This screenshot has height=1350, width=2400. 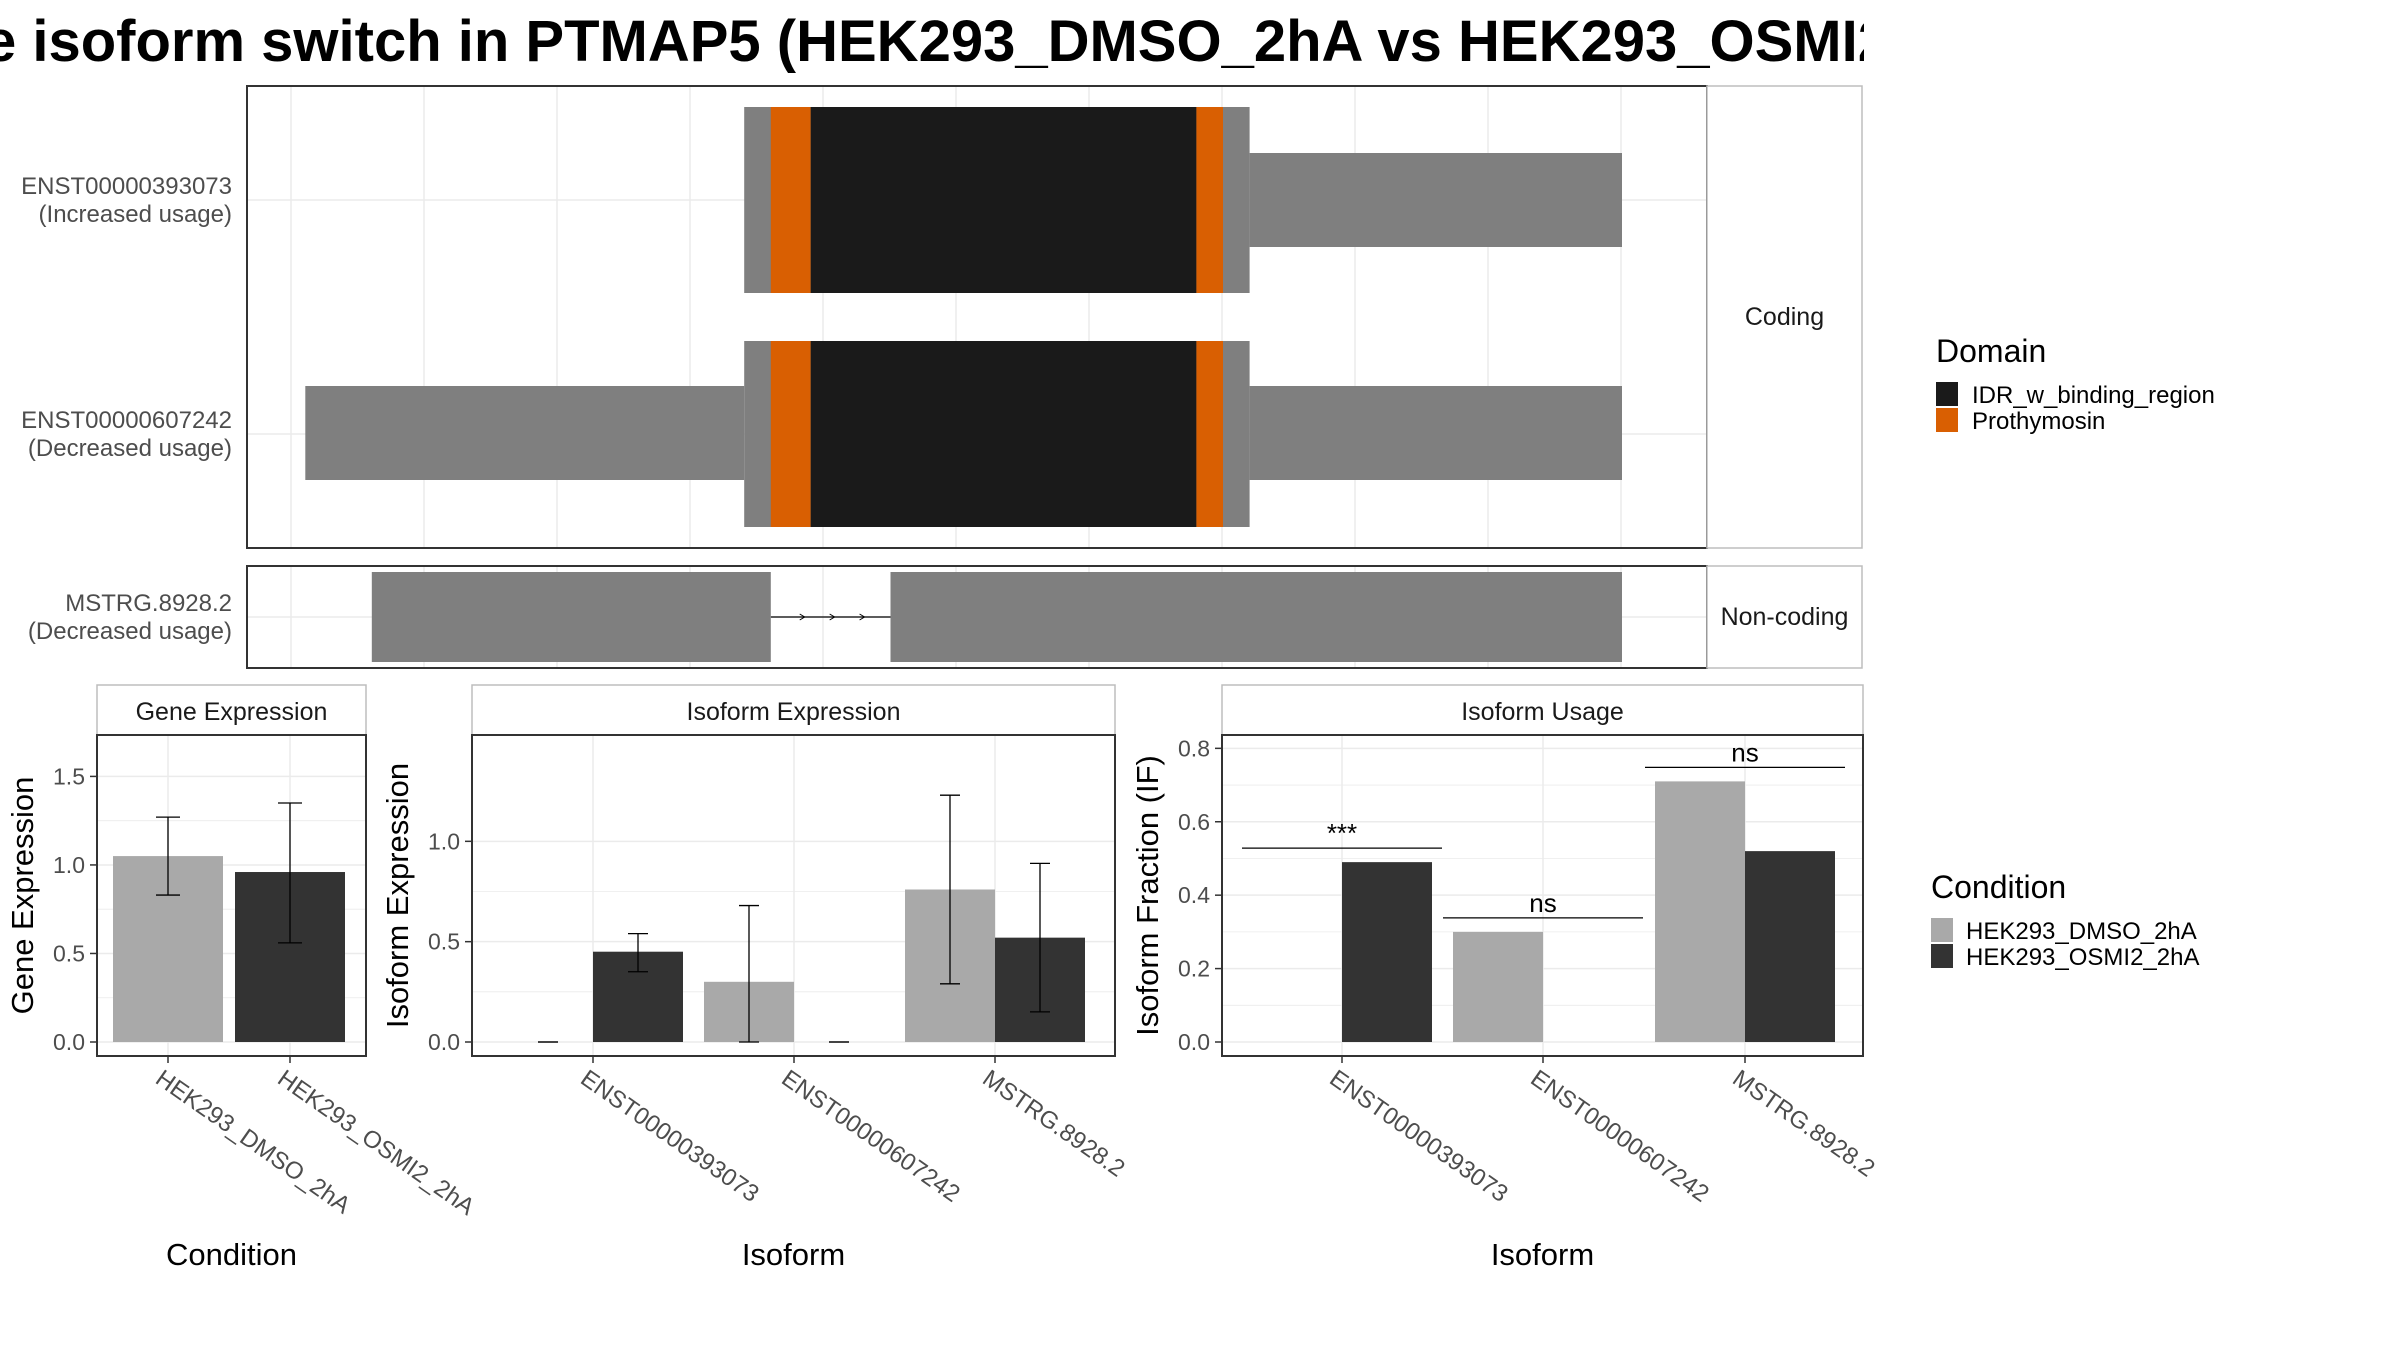 What do you see at coordinates (1194, 748) in the screenshot?
I see `y-tick-label: 0.8` at bounding box center [1194, 748].